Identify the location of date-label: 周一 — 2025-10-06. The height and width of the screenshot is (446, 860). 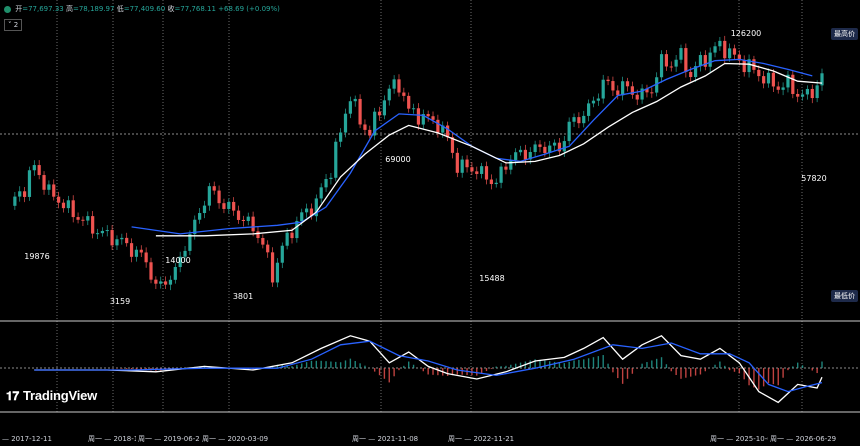
(743, 439).